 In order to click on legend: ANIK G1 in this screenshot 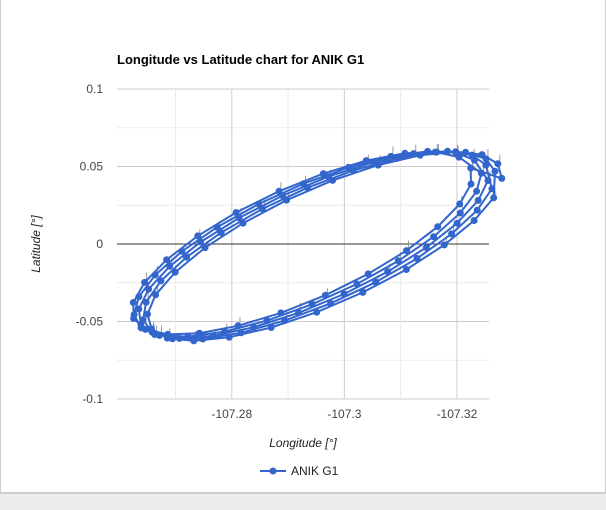, I will do `click(299, 471)`.